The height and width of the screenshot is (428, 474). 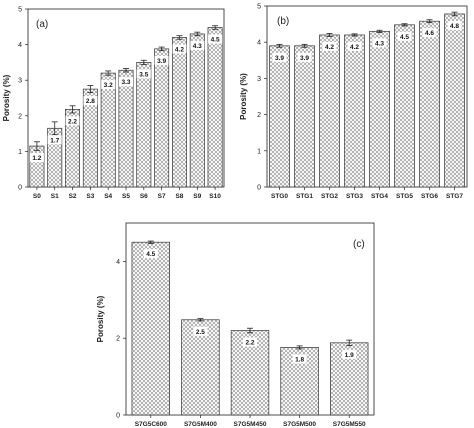 What do you see at coordinates (279, 196) in the screenshot?
I see `category-label: STG0` at bounding box center [279, 196].